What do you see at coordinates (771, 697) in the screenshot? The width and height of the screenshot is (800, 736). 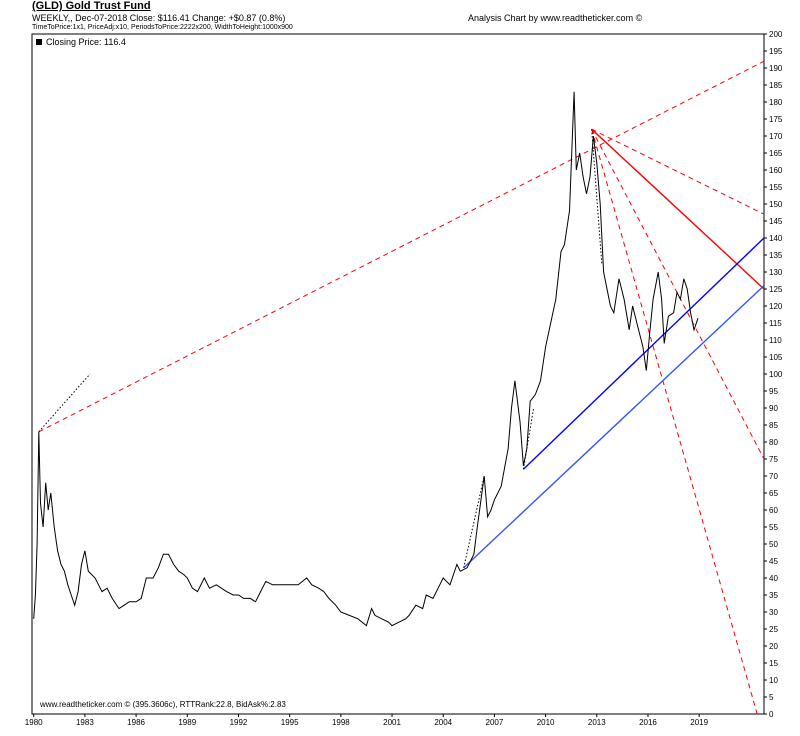 I see `y-tick-label: 5` at bounding box center [771, 697].